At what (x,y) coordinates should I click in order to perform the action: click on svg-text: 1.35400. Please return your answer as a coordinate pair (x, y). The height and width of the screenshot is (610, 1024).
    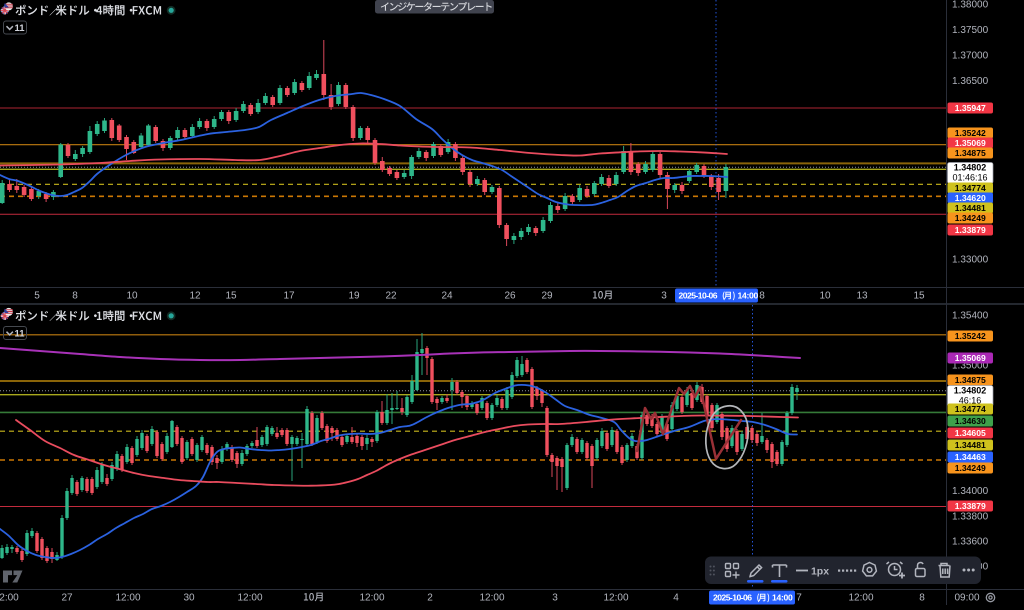
    Looking at the image, I should click on (970, 316).